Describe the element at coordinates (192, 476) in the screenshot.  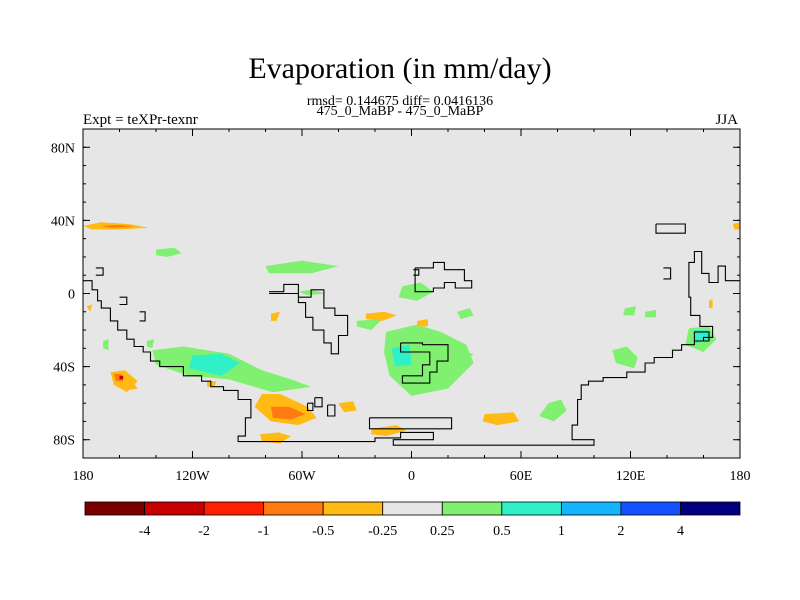
I see `x-tick-label-1: 120W` at that location.